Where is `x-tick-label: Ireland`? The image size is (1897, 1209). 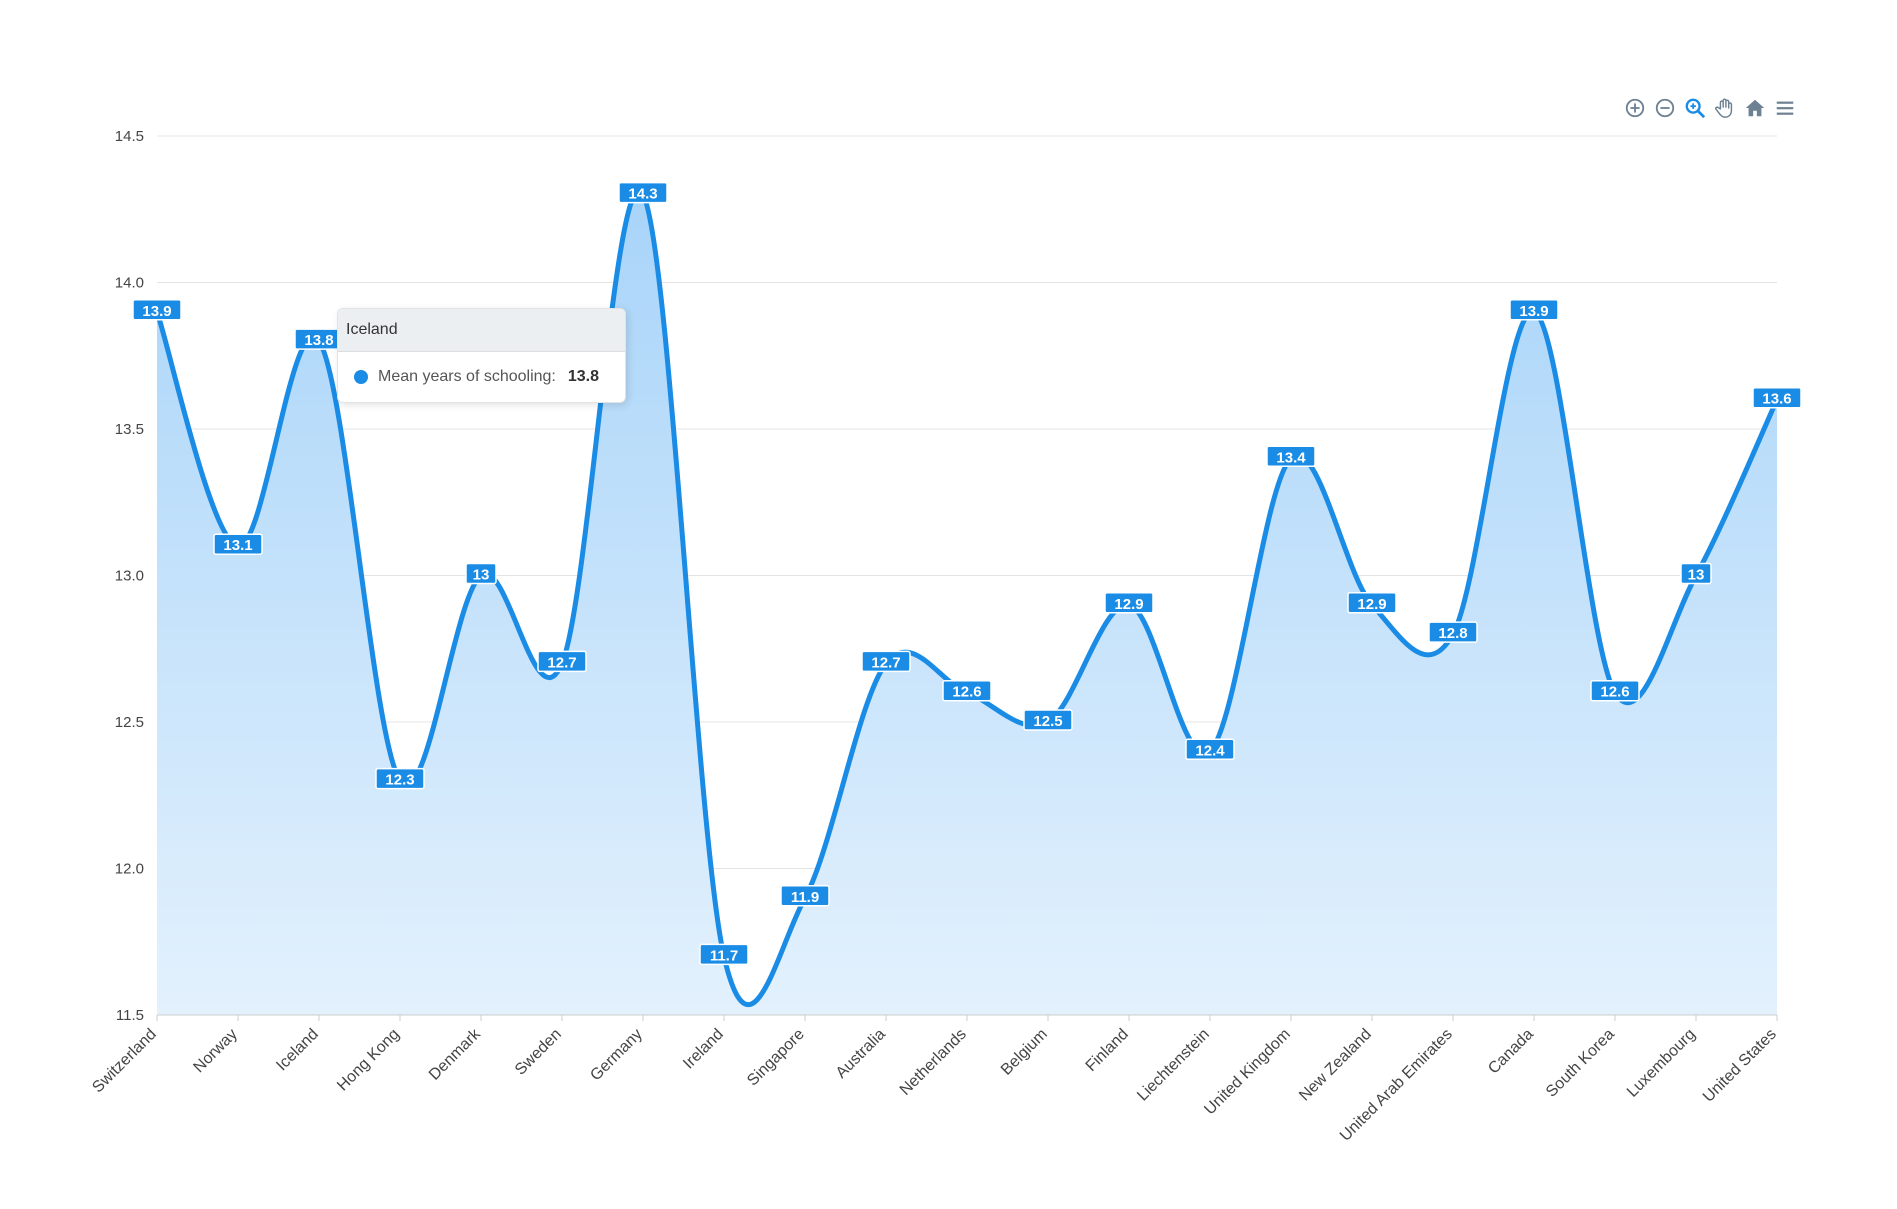 x-tick-label: Ireland is located at coordinates (703, 1049).